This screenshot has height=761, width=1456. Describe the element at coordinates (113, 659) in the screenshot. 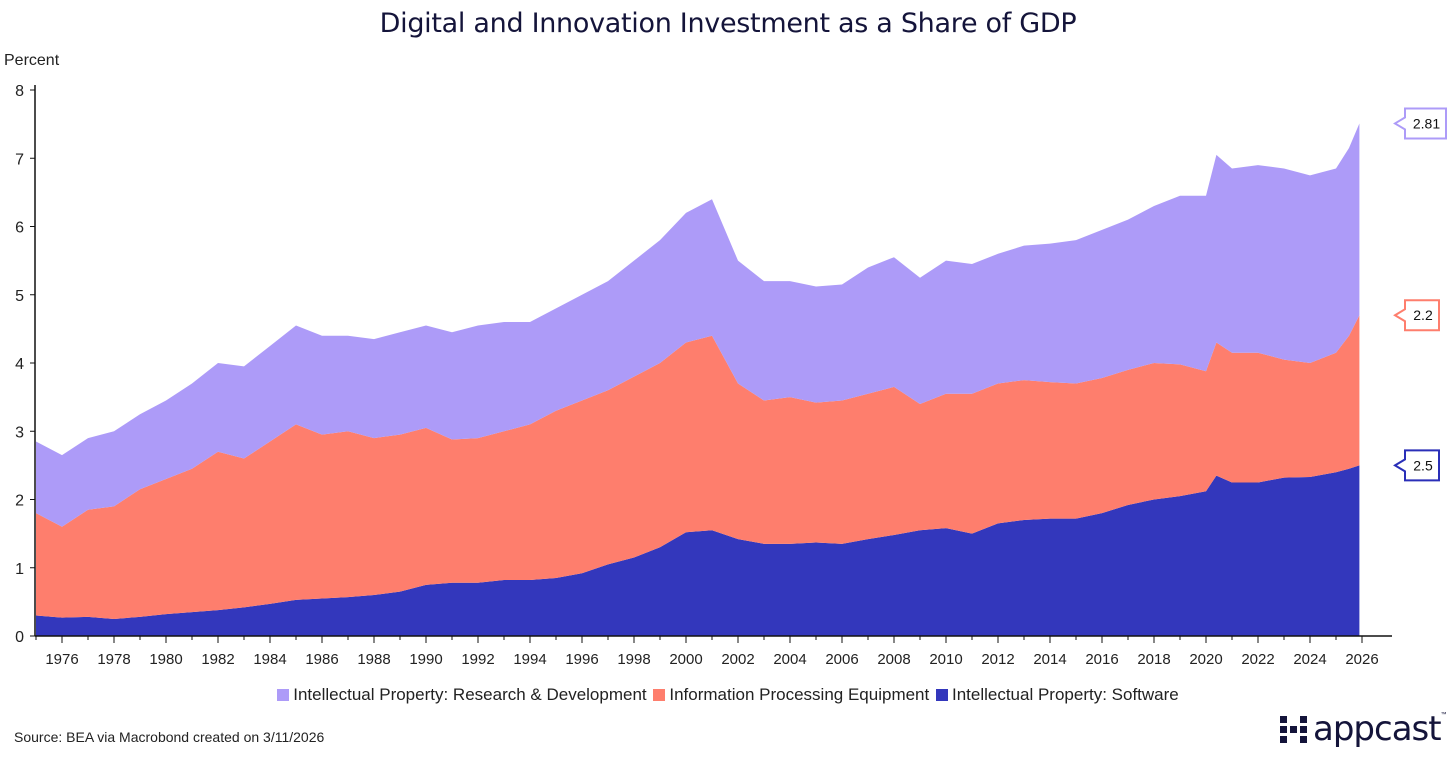

I see `x-tick-label: 1978` at that location.